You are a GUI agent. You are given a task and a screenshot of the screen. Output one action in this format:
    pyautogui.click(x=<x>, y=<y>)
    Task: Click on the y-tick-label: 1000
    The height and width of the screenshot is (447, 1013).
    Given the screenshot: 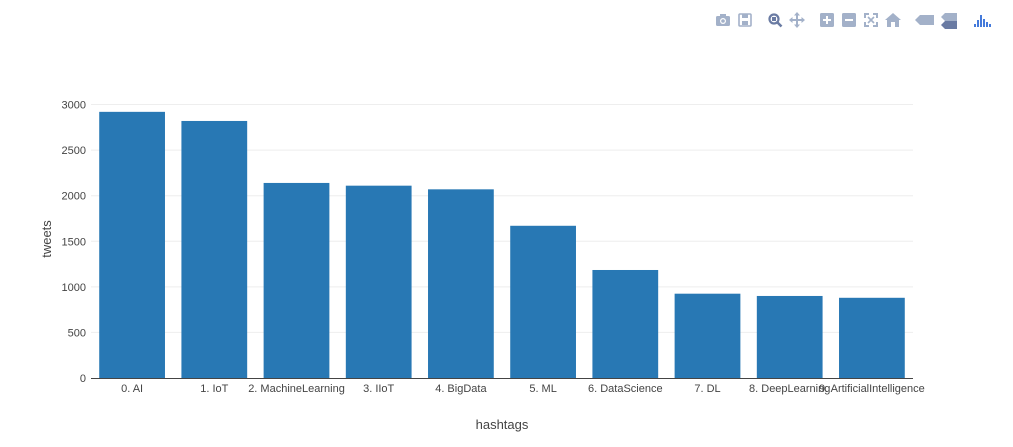 What is the action you would take?
    pyautogui.click(x=74, y=288)
    